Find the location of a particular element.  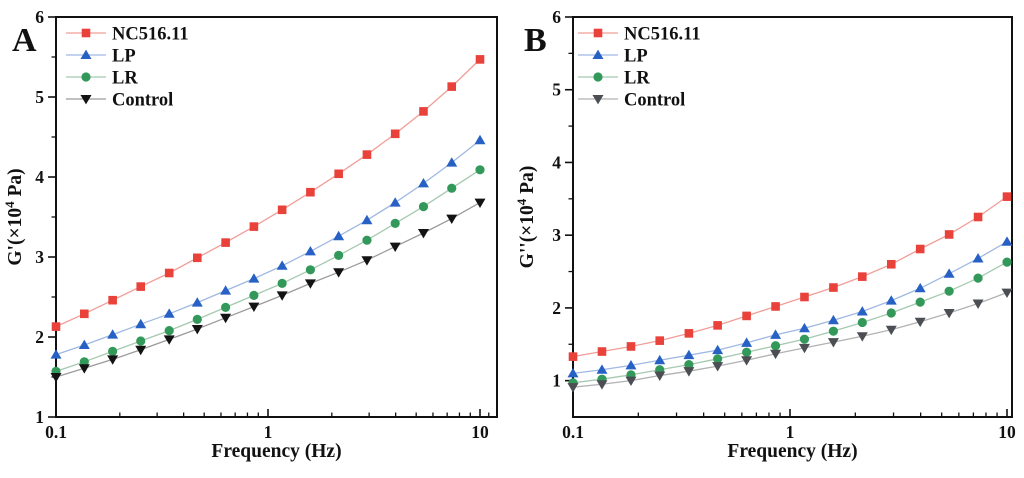

series-line-LR is located at coordinates (790, 322).